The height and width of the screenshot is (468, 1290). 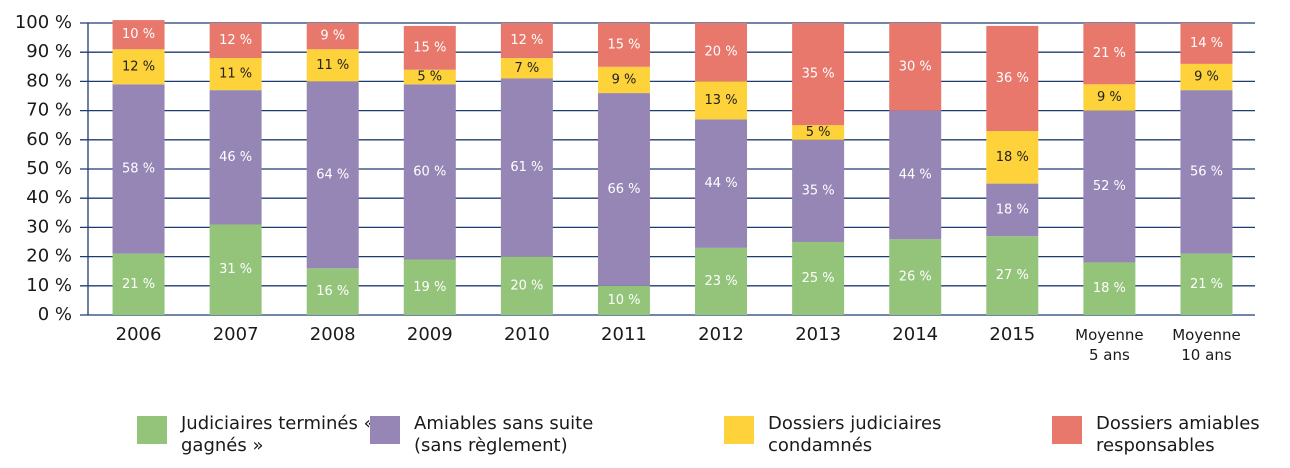 What do you see at coordinates (278, 434) in the screenshot?
I see `legend-label: Judiciaires terminés « gagnés »` at bounding box center [278, 434].